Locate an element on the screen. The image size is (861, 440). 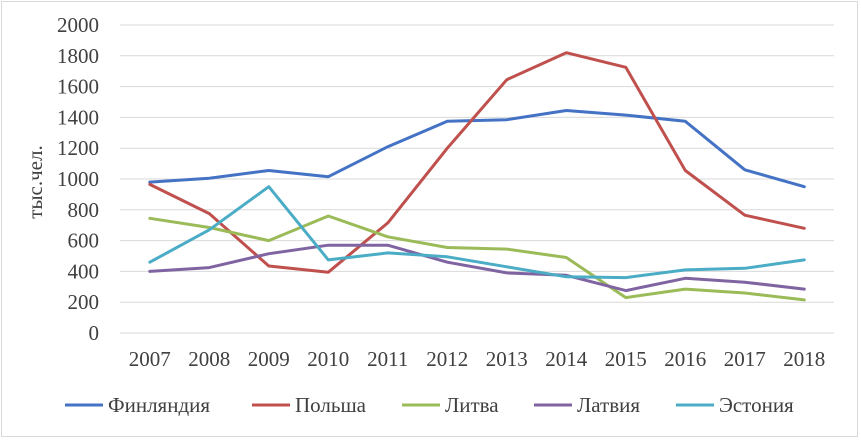
y-axis-label: тыс.чел. is located at coordinates (35, 181).